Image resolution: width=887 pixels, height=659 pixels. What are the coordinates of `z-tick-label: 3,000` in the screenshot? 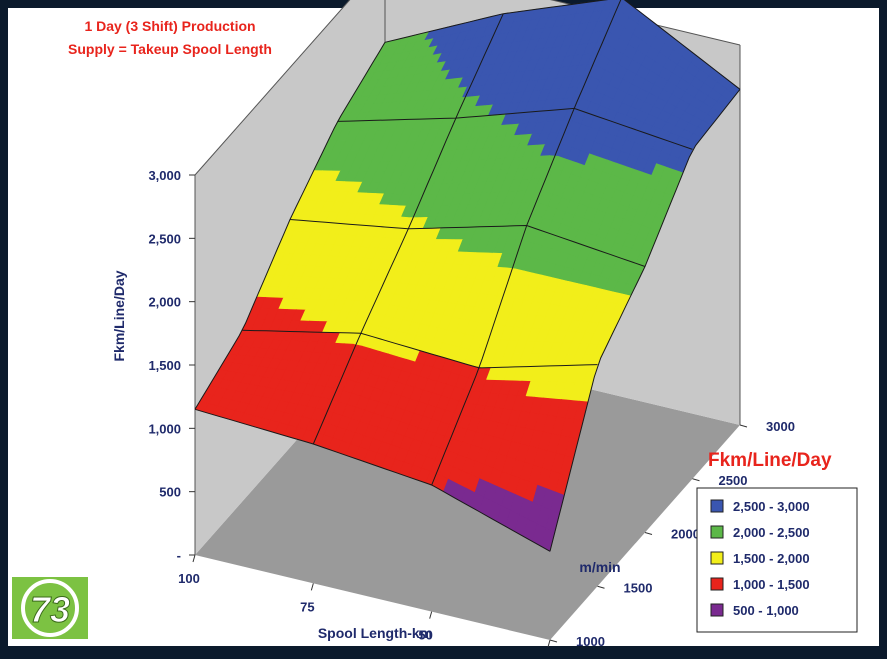 It's located at (164, 175).